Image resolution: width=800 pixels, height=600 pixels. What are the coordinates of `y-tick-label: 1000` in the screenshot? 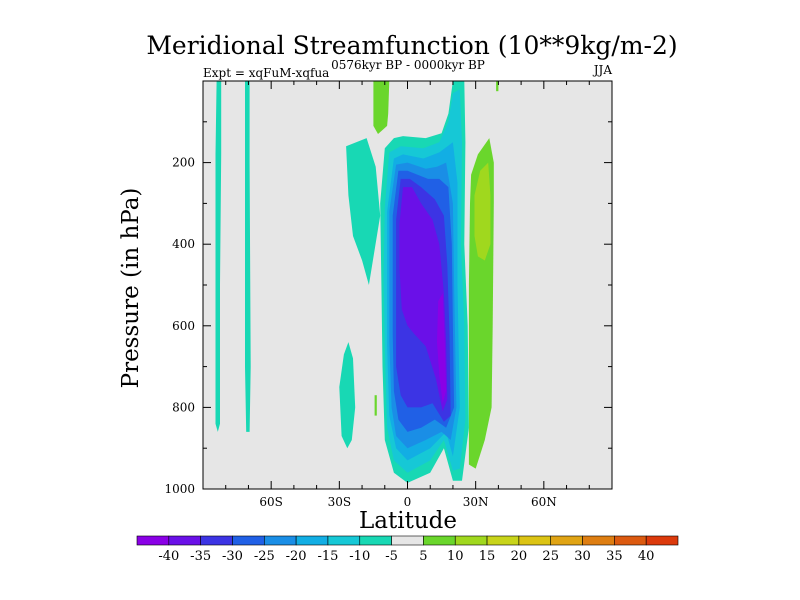 It's located at (179, 489).